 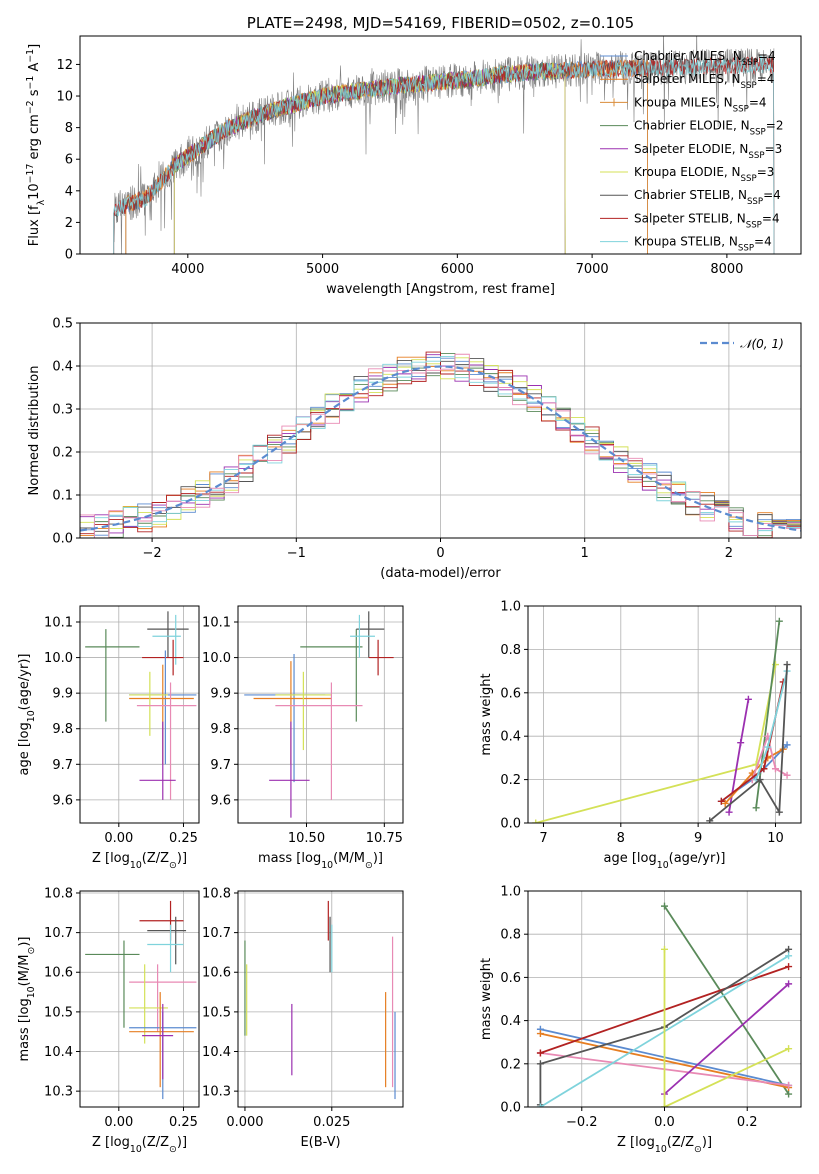 What do you see at coordinates (762, 344) in the screenshot?
I see `legend-label: 𝒩(0, 1)` at bounding box center [762, 344].